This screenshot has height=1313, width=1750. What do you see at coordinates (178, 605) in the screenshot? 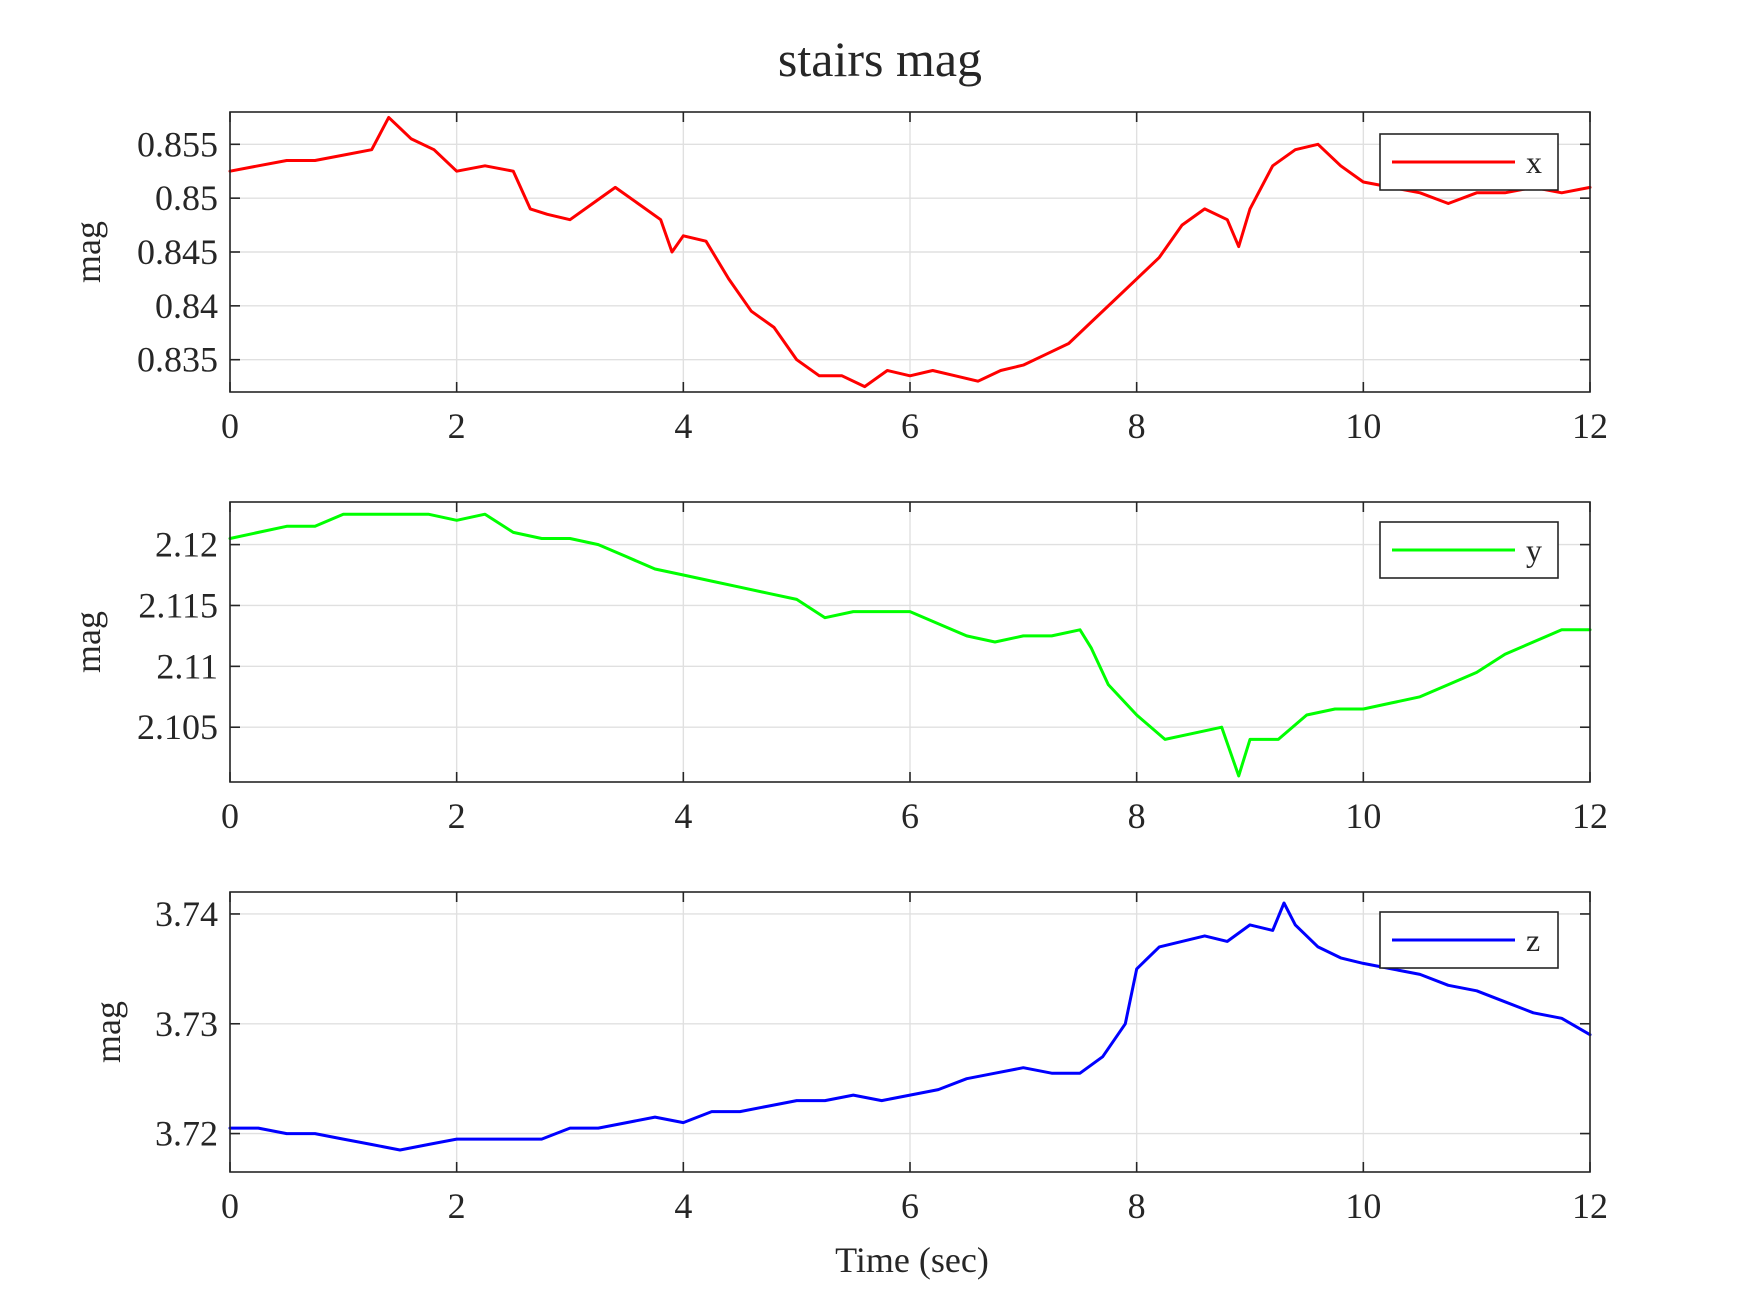
I see `y-tick-label: 2.115` at bounding box center [178, 605].